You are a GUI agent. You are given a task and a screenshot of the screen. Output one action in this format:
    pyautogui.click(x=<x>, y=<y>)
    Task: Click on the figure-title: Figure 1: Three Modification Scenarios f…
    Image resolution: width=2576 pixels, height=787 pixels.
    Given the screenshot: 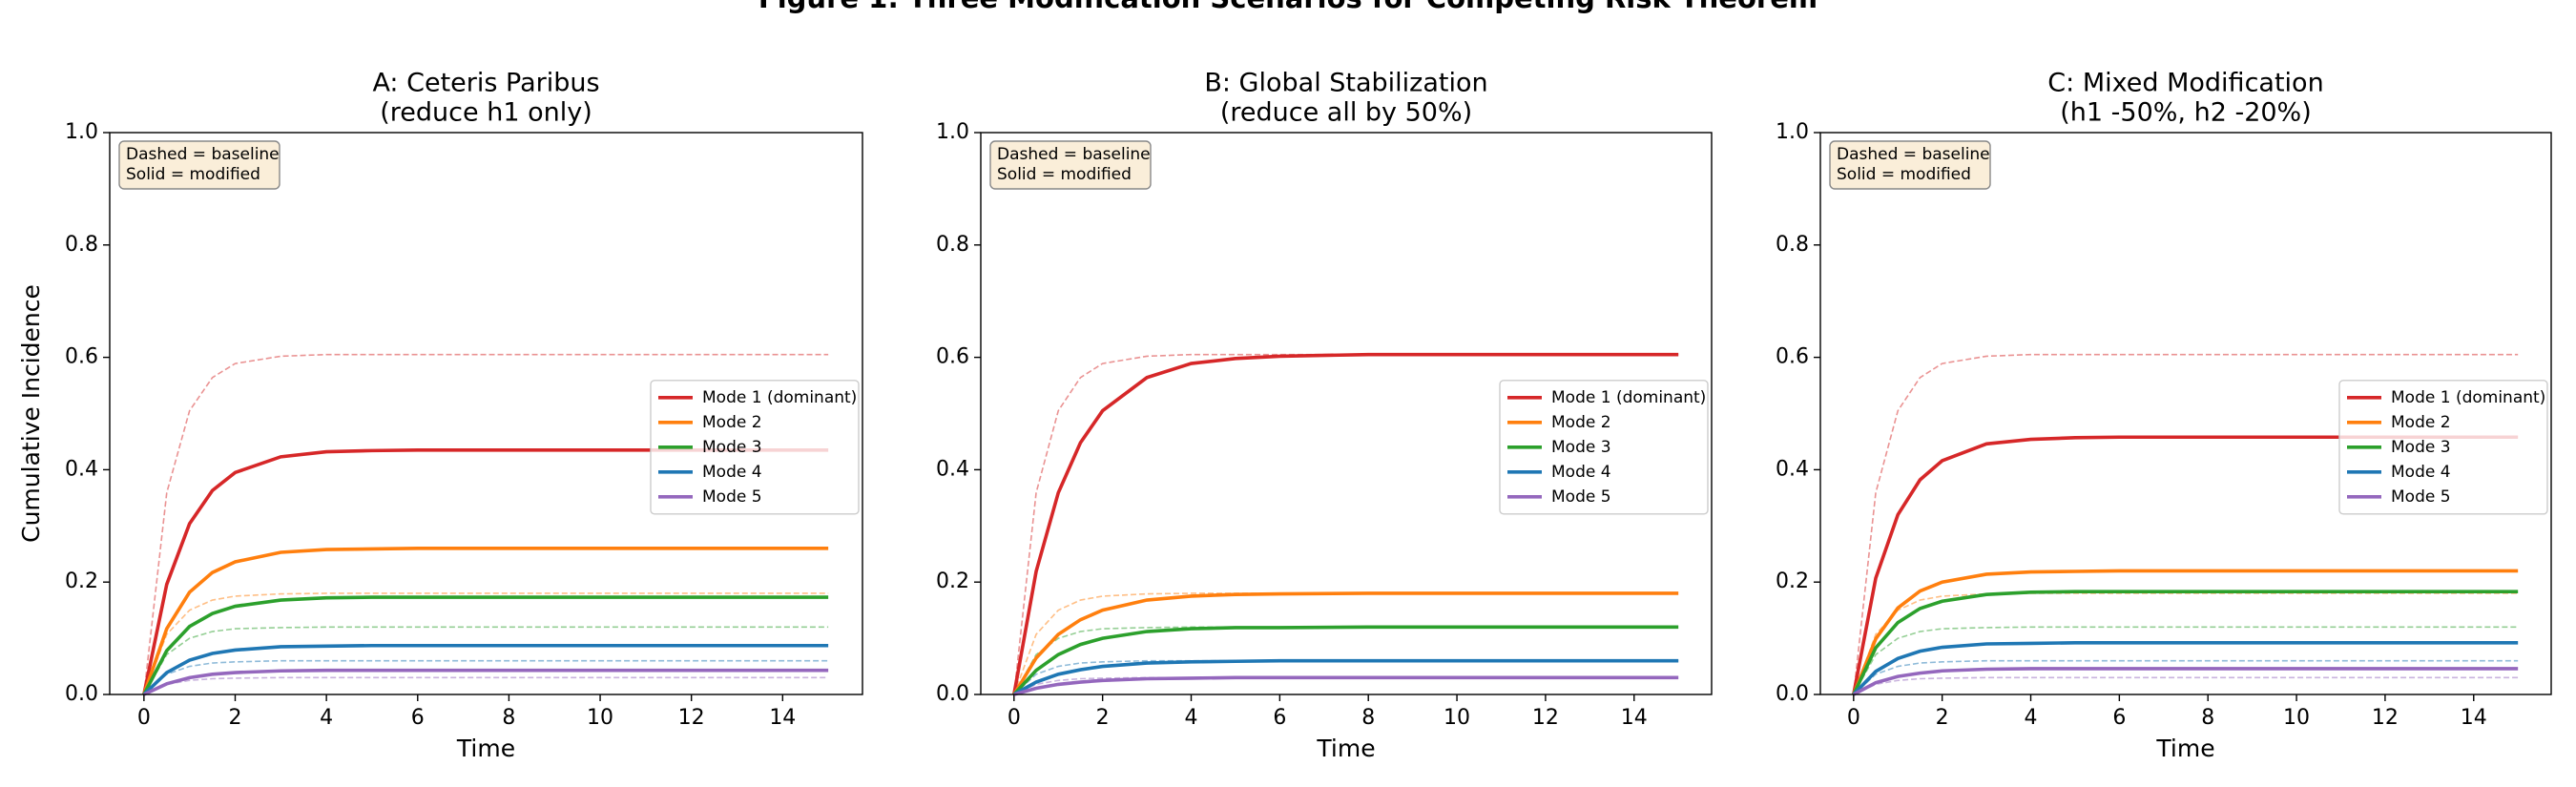 What is the action you would take?
    pyautogui.click(x=1288, y=7)
    